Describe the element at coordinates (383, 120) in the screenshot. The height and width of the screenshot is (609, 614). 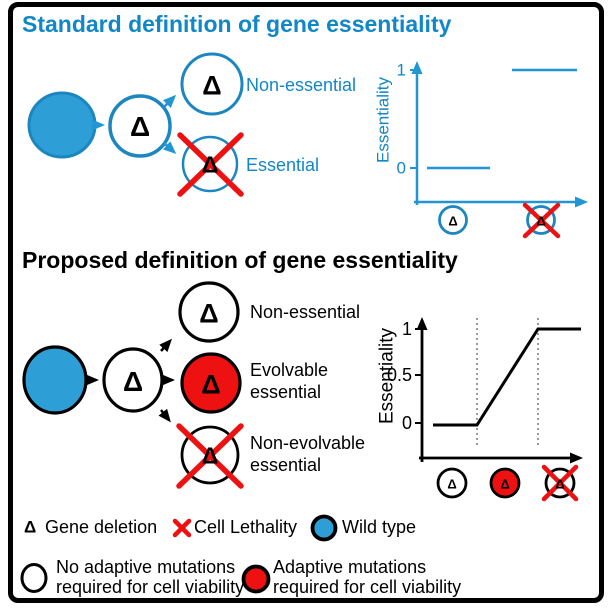
I see `standard-plot-ylabel: Essentiality` at that location.